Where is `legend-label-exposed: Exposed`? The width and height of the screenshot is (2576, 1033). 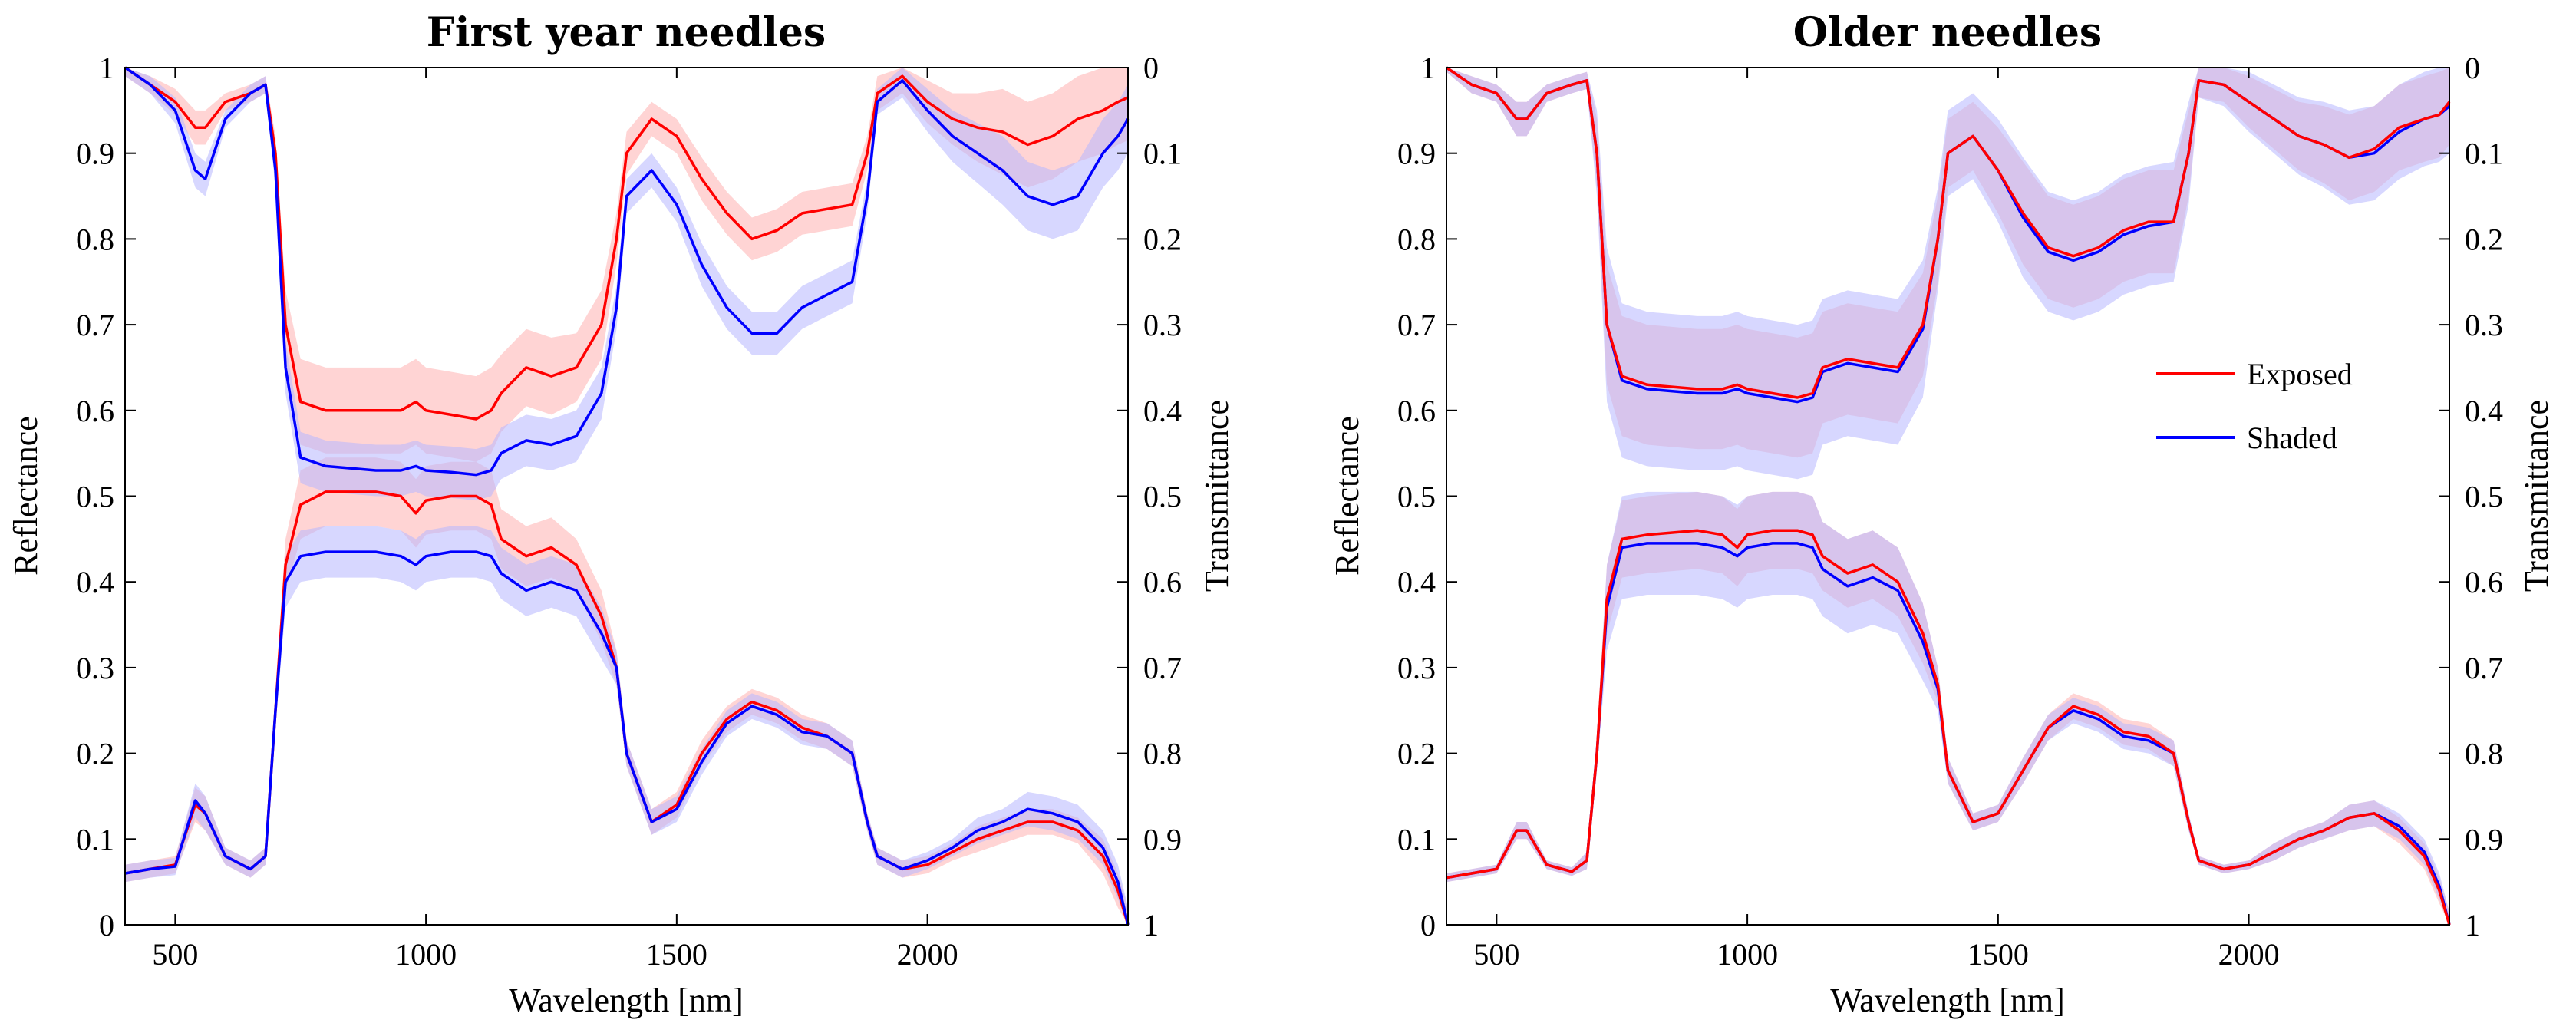 legend-label-exposed: Exposed is located at coordinates (2300, 374).